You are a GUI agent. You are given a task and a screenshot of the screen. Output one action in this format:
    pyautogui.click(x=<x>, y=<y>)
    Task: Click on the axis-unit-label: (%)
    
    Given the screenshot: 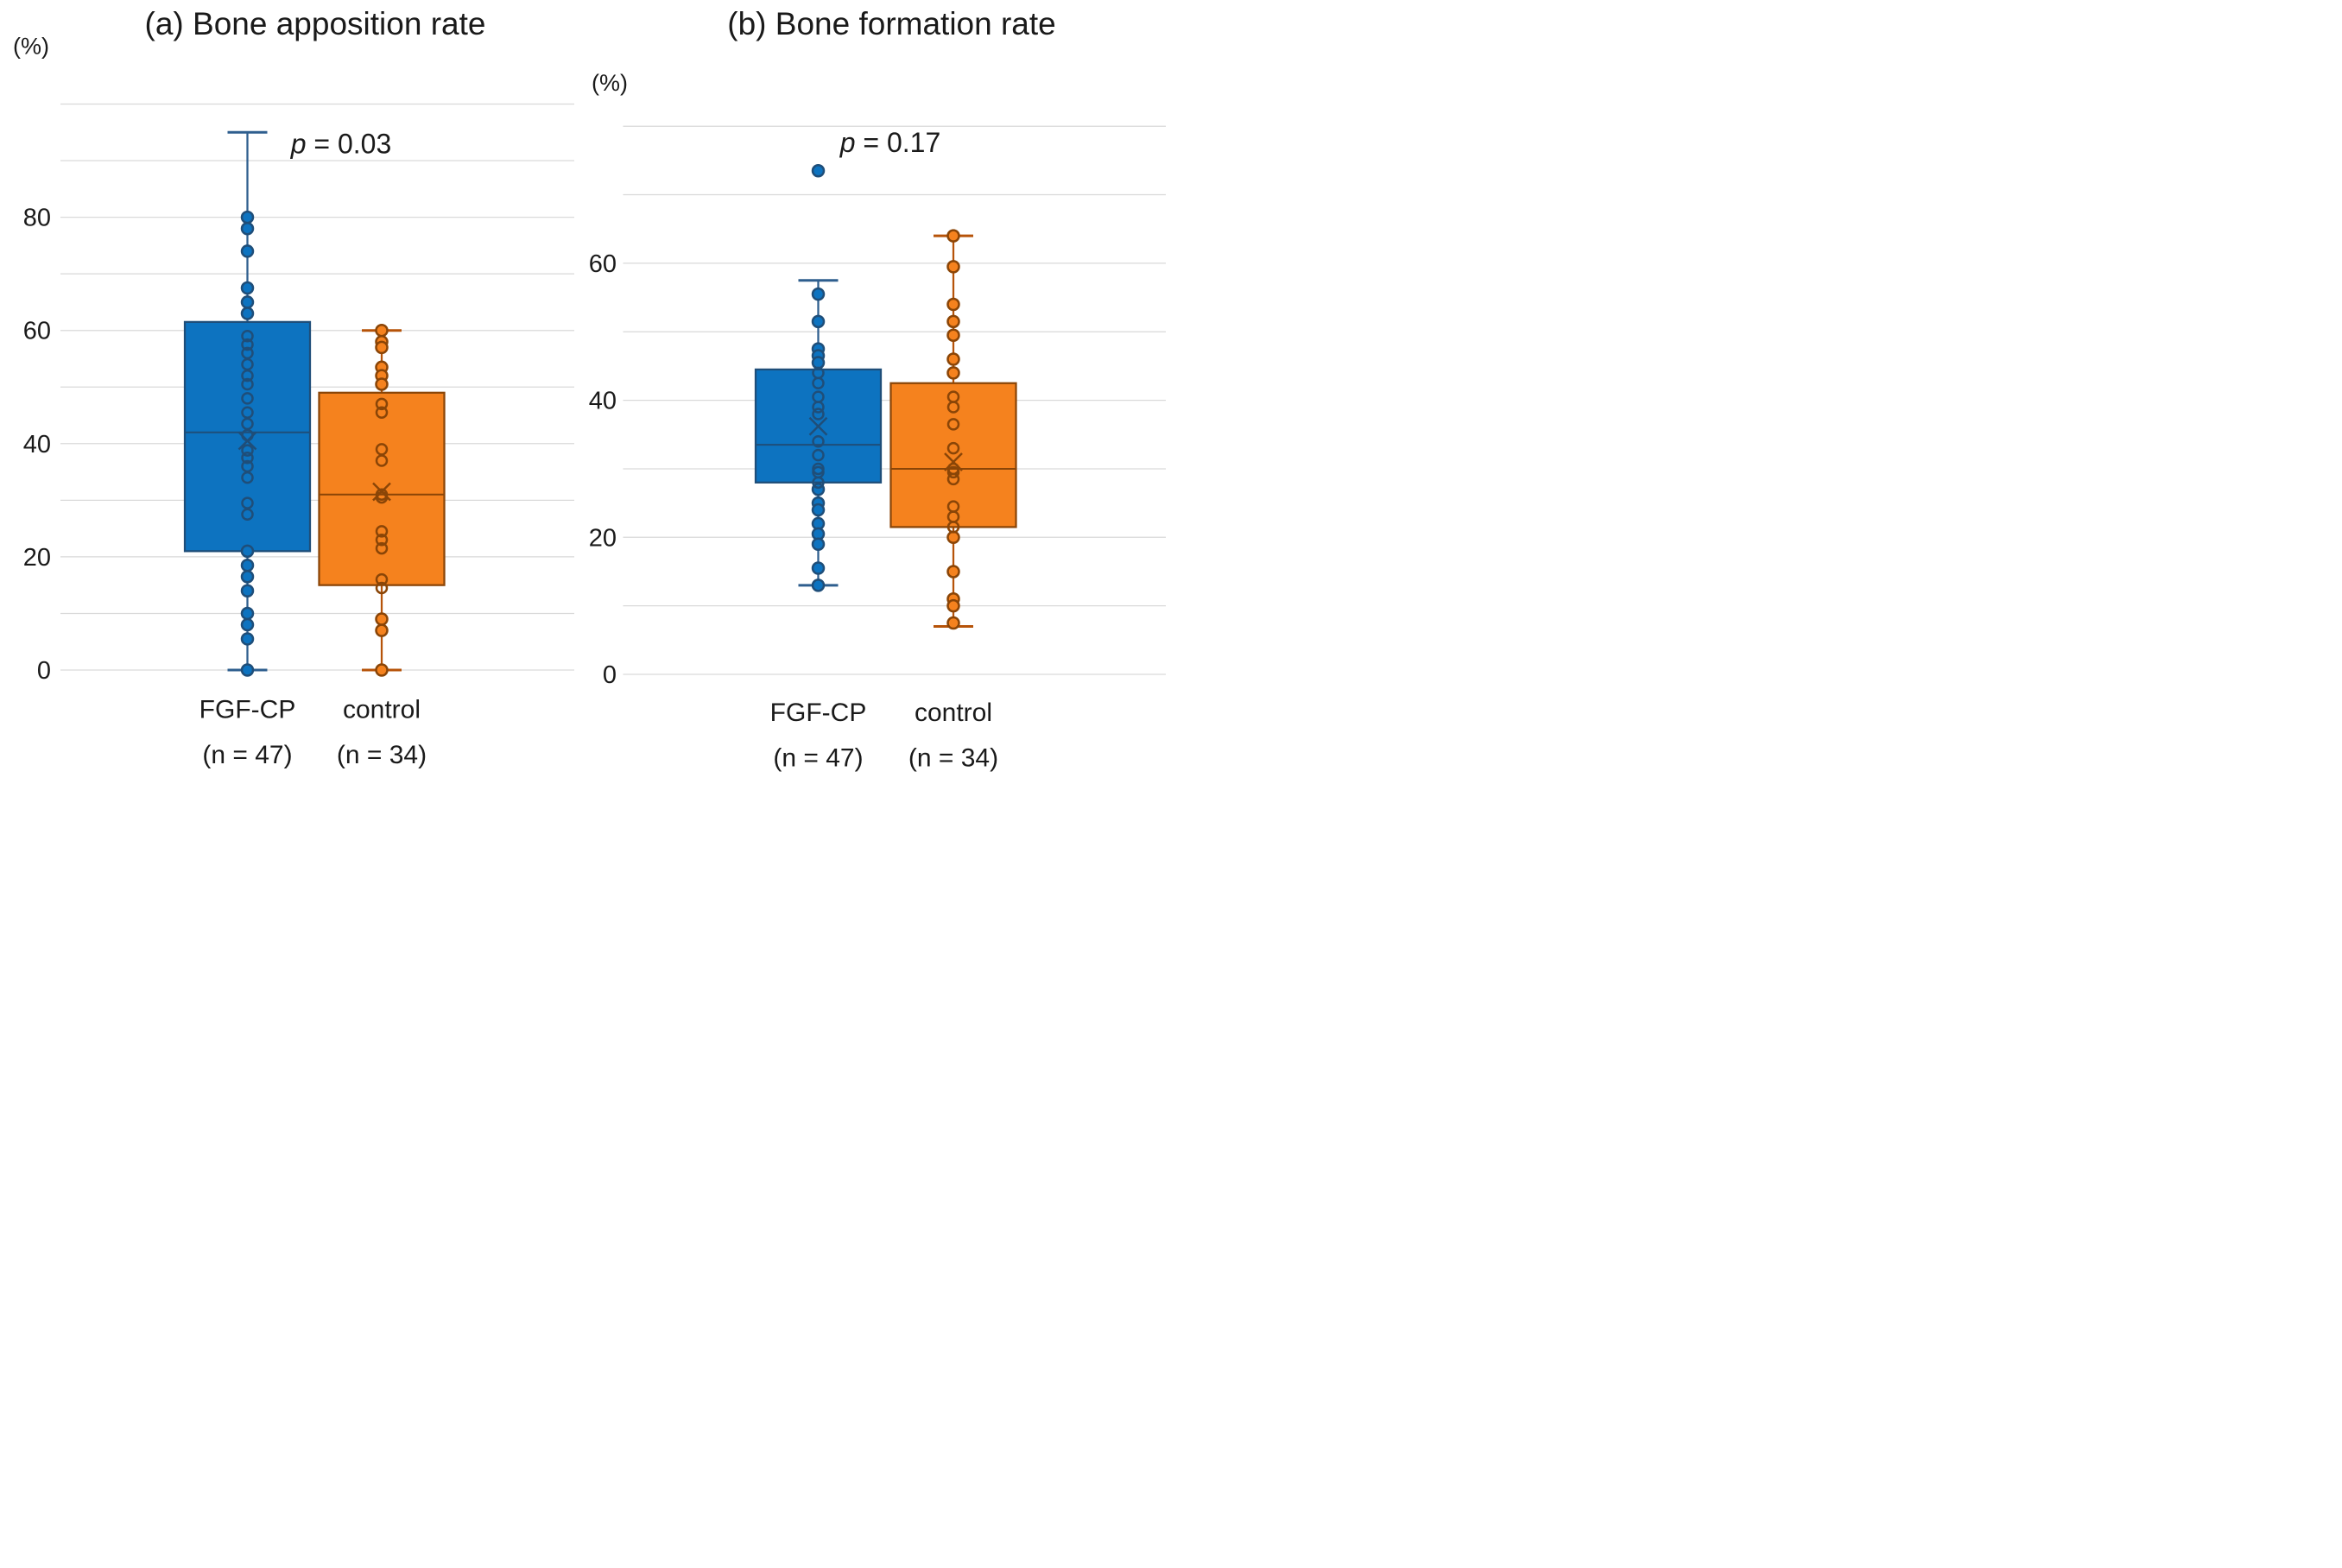 What is the action you would take?
    pyautogui.click(x=31, y=47)
    